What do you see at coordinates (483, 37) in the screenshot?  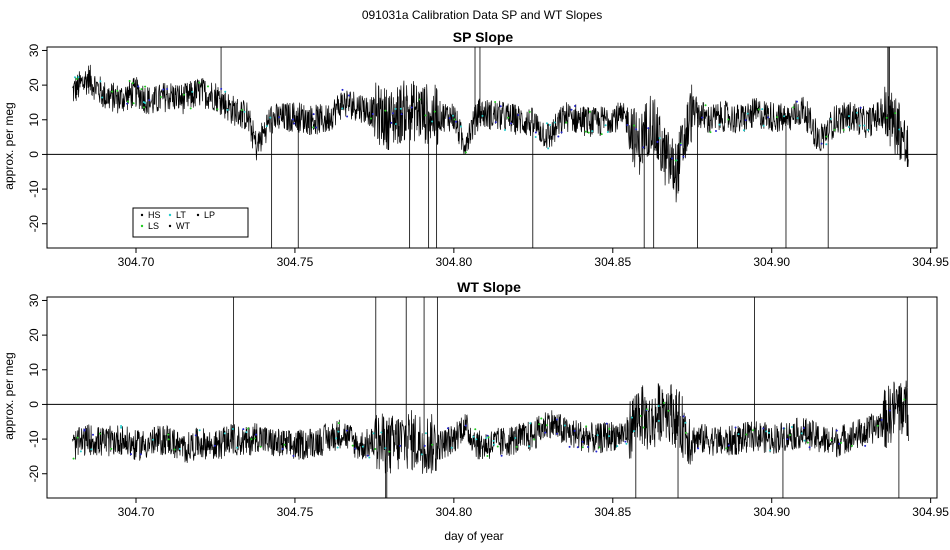 I see `sp-slope-title: SP Slope` at bounding box center [483, 37].